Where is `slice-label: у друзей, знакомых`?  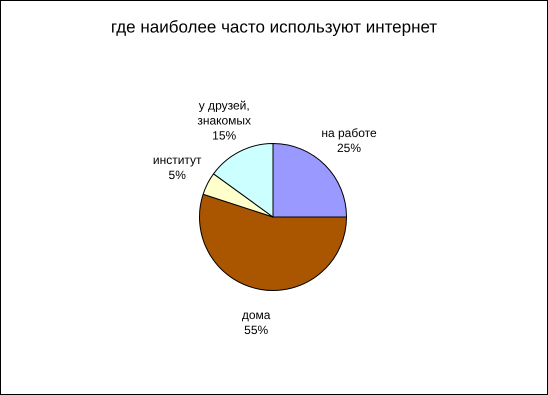
slice-label: у друзей, знакомых is located at coordinates (224, 113).